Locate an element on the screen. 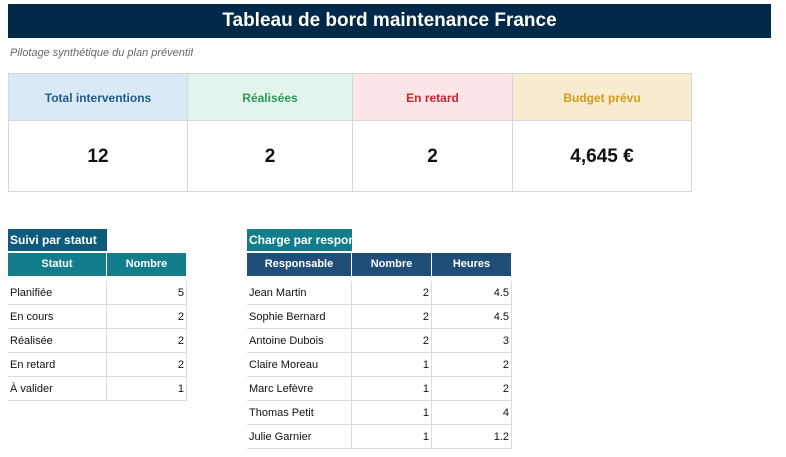 Image resolution: width=786 pixels, height=457 pixels. kpi-label: Total interventions is located at coordinates (98, 97).